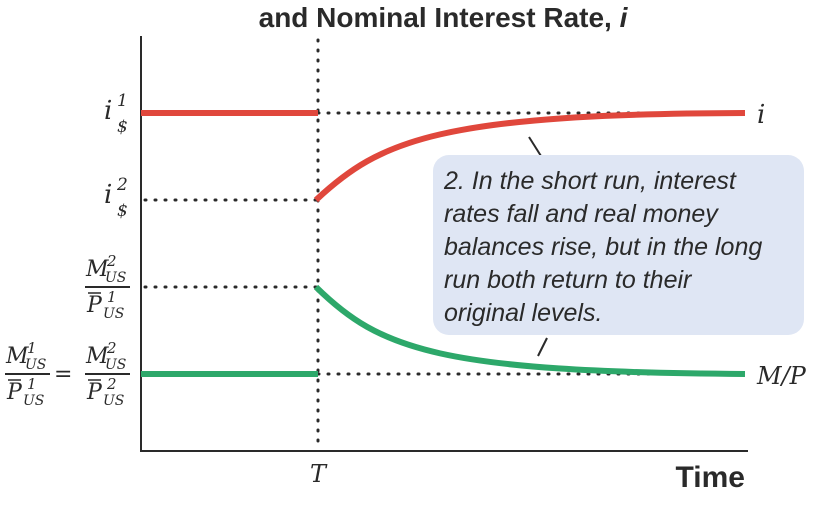 The width and height of the screenshot is (819, 522). I want to click on series-label-i: i, so click(761, 115).